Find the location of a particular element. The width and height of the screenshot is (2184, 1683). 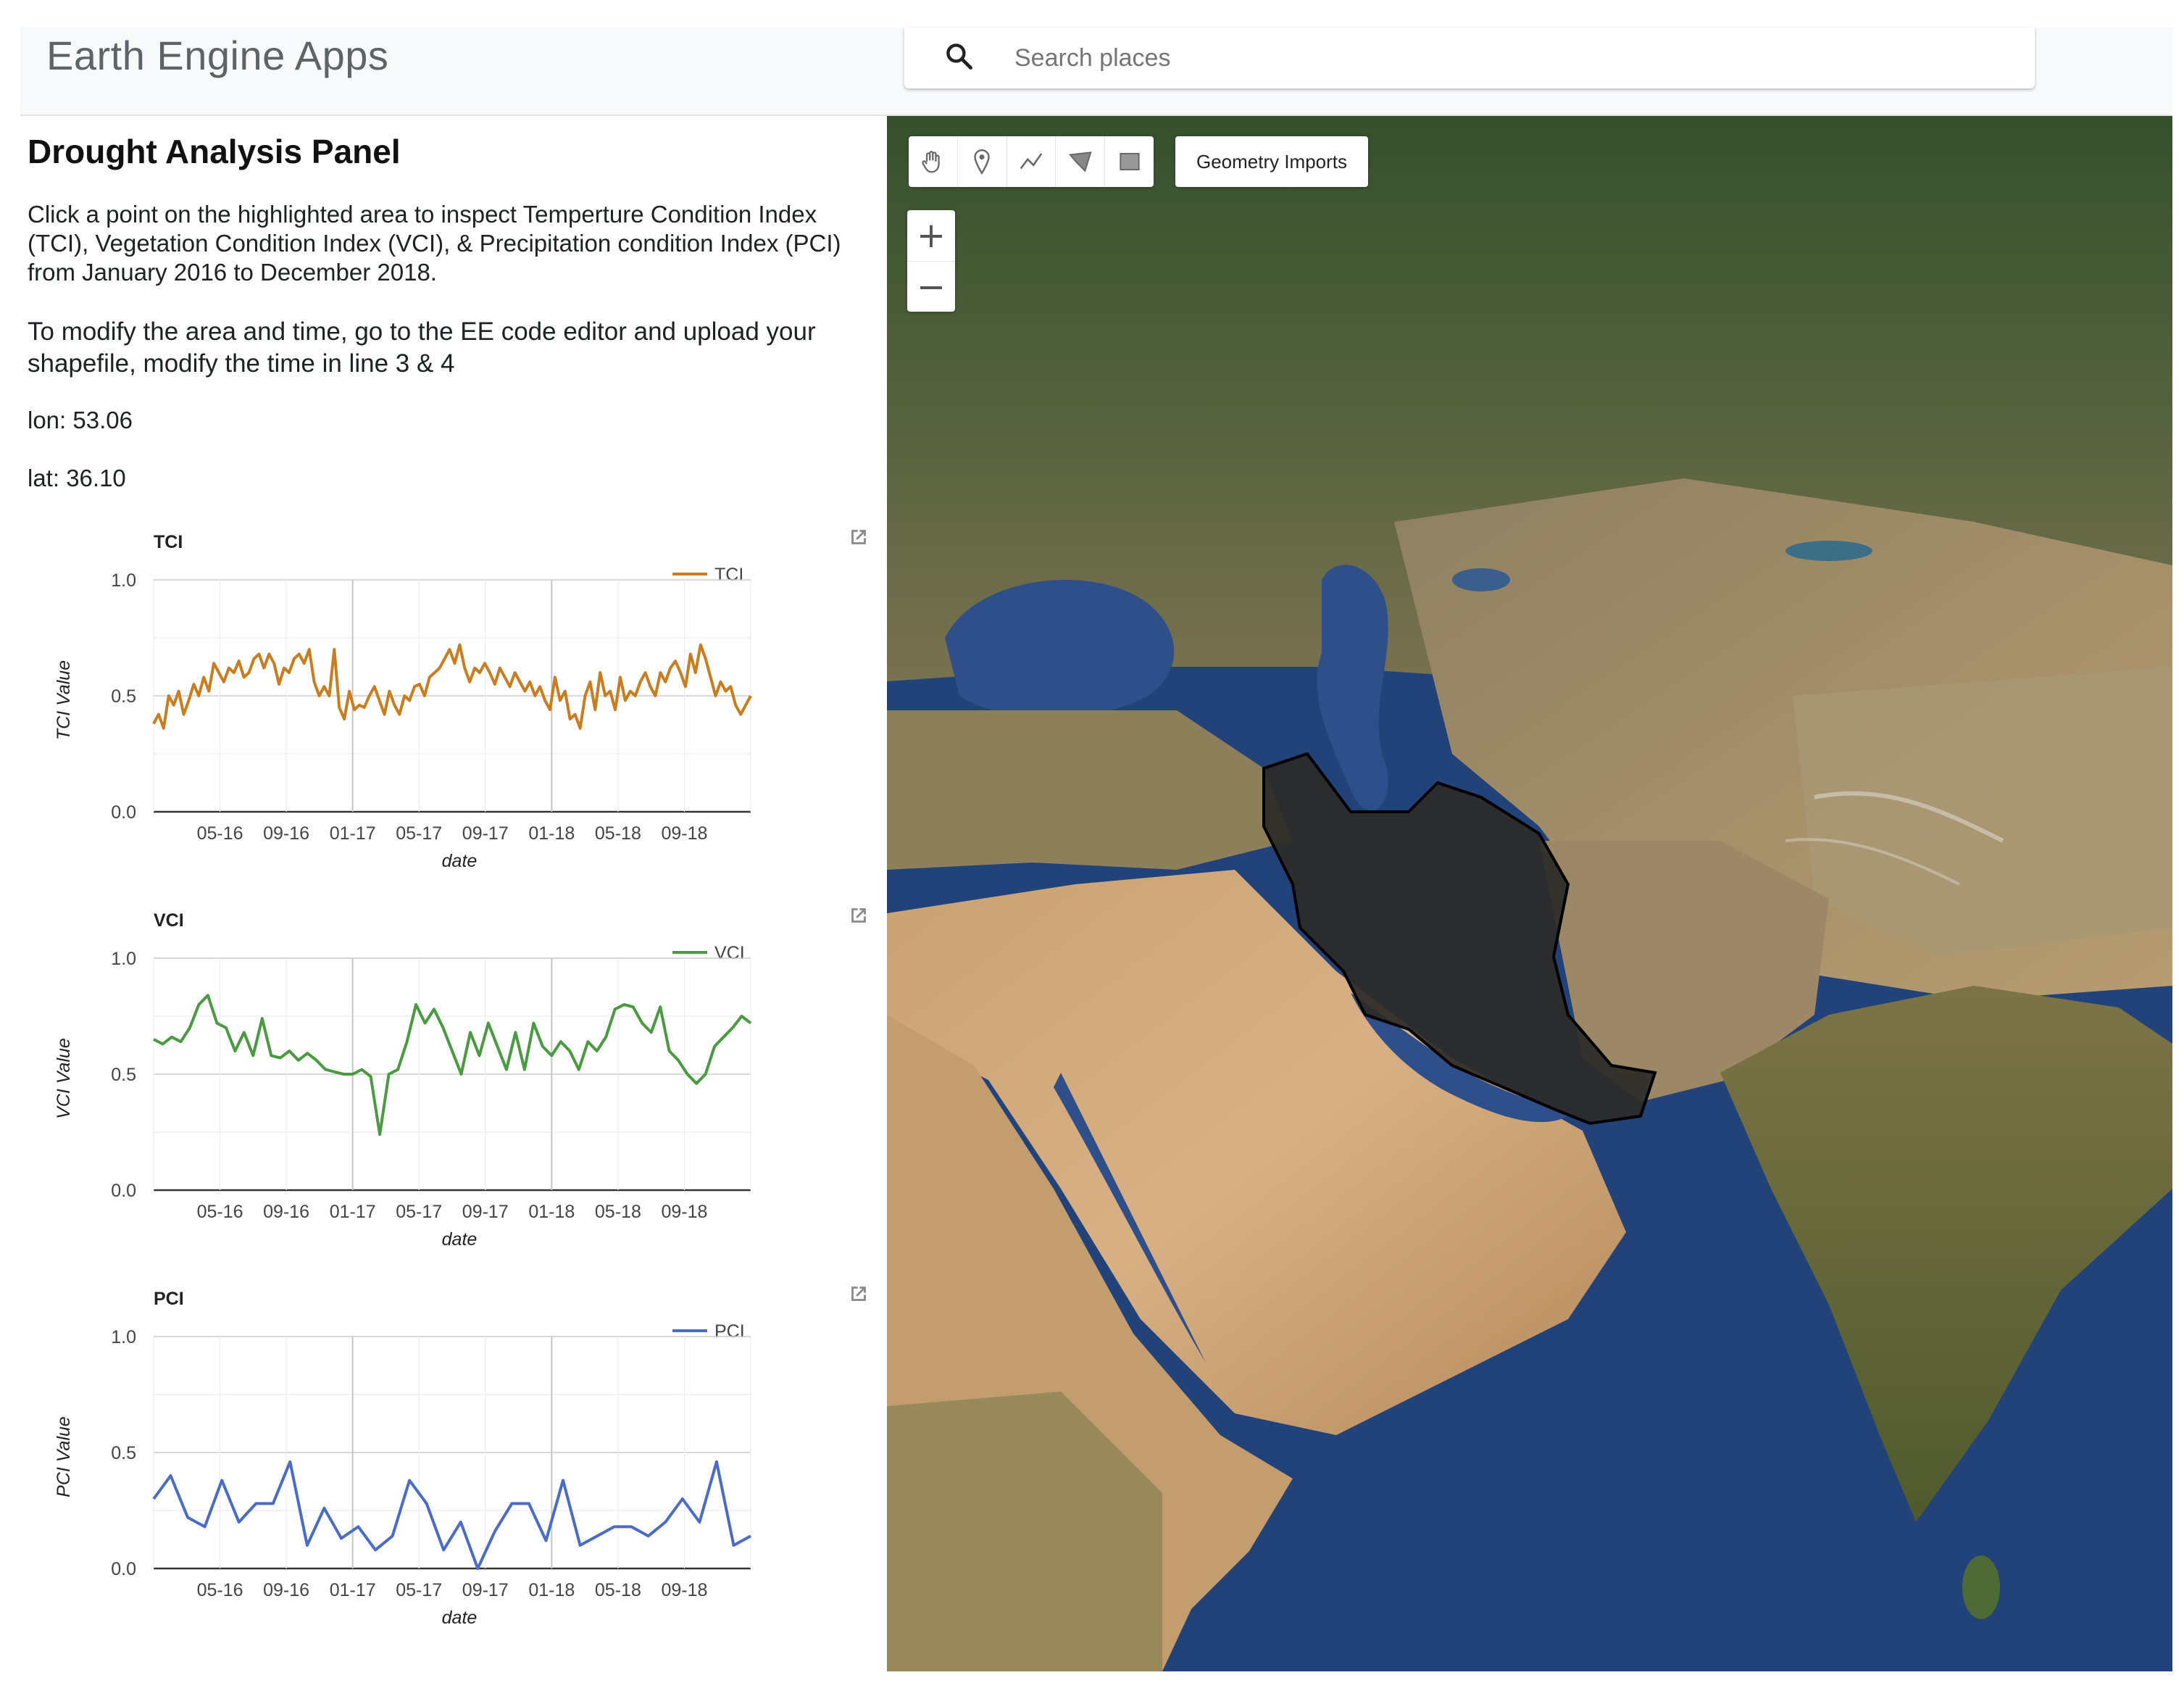

chart-title: TCI is located at coordinates (168, 542).